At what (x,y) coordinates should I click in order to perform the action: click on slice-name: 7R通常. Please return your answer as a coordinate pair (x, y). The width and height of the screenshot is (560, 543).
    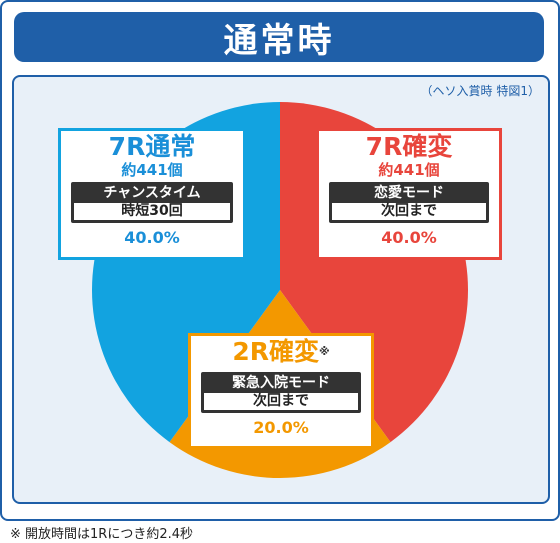
    Looking at the image, I should click on (152, 146).